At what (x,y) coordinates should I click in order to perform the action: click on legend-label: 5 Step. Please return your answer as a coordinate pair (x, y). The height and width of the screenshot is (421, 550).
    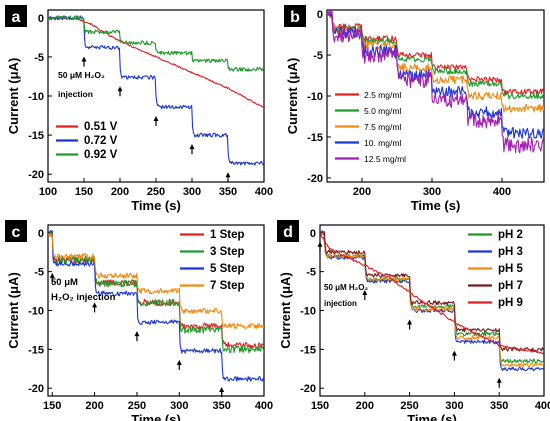
    Looking at the image, I should click on (227, 269).